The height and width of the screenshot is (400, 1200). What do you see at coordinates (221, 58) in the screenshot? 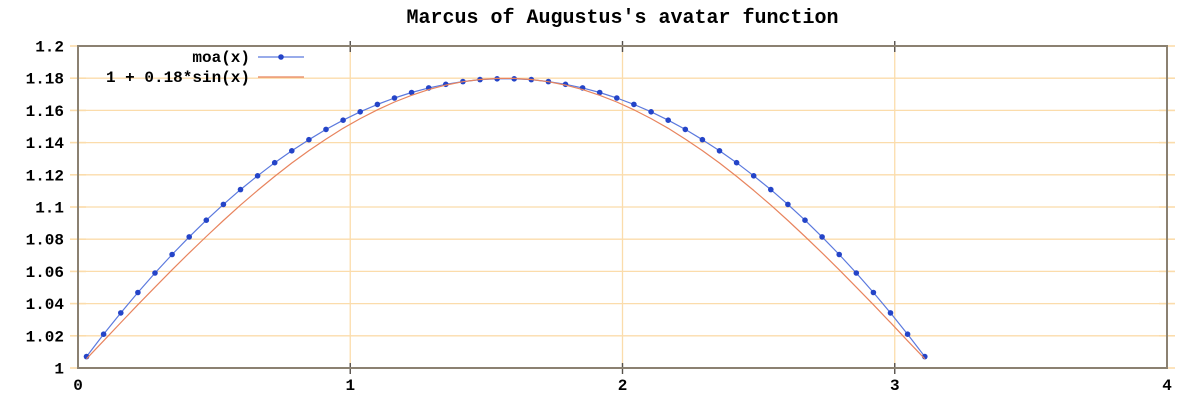
I see `legend-label-0: moa(x)` at bounding box center [221, 58].